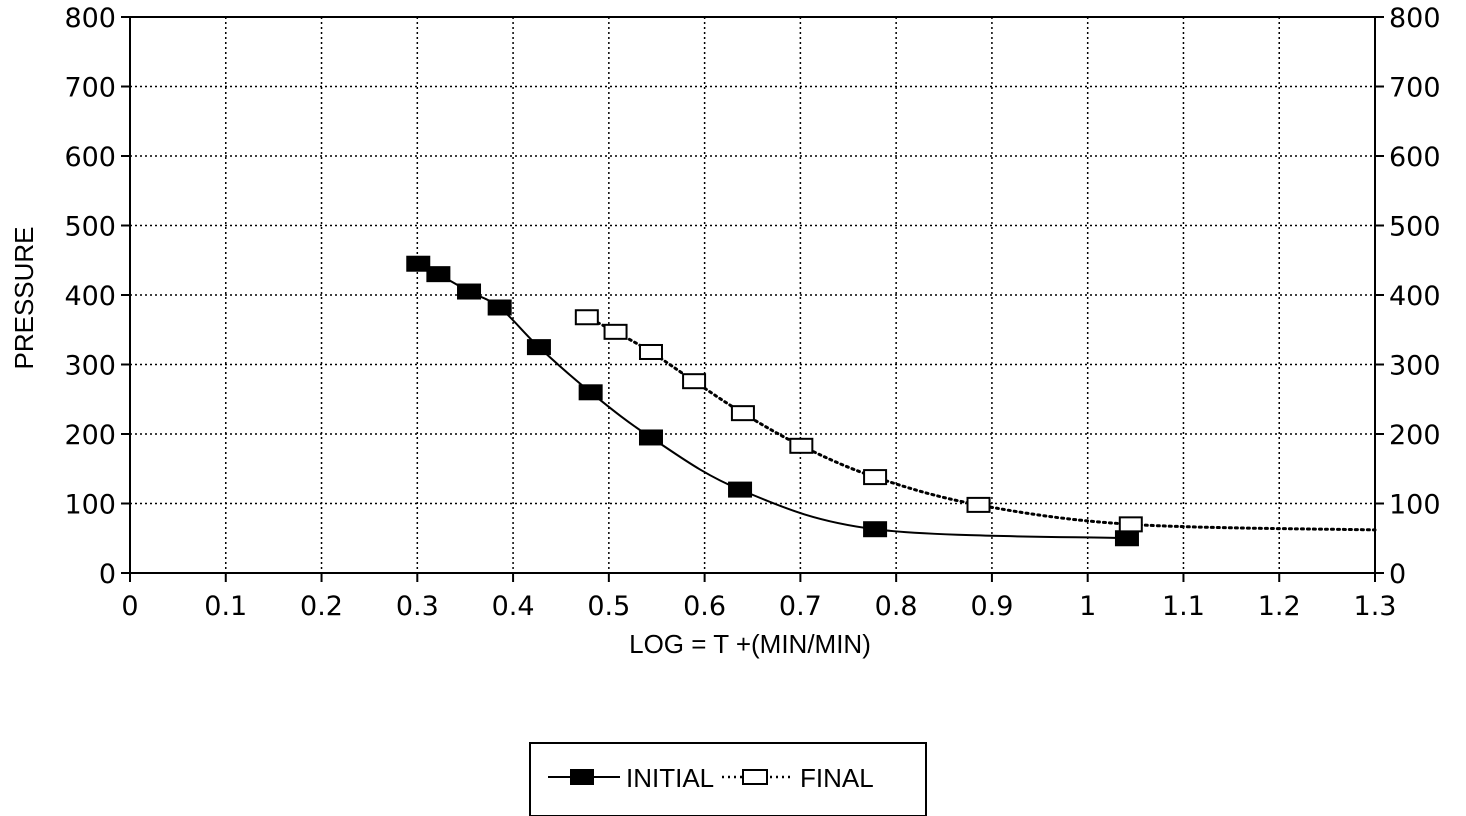 Image resolution: width=1466 pixels, height=816 pixels. Describe the element at coordinates (1375, 606) in the screenshot. I see `x-tick-label: 1.3` at that location.